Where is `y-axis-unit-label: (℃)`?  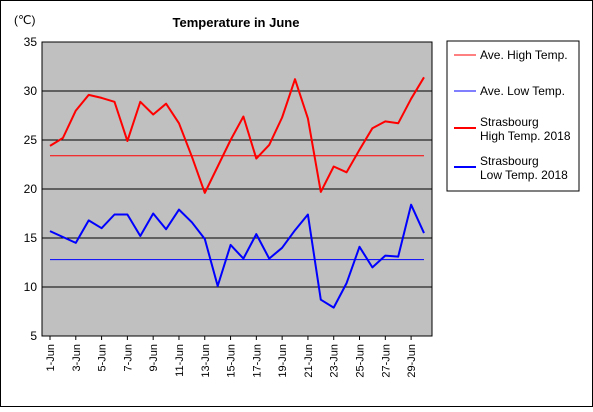 y-axis-unit-label: (℃) is located at coordinates (24, 20).